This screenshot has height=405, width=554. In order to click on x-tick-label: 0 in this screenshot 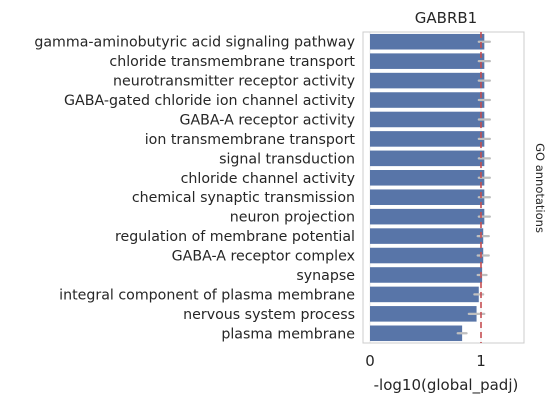, I will do `click(370, 361)`.